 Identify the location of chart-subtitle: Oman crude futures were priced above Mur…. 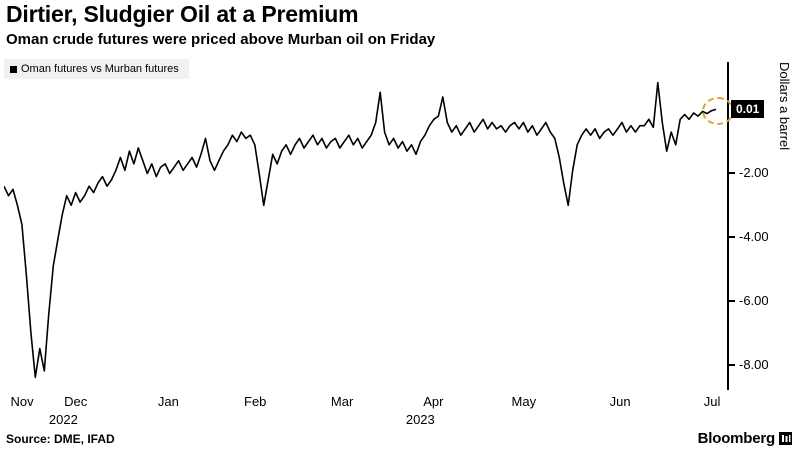
(221, 39).